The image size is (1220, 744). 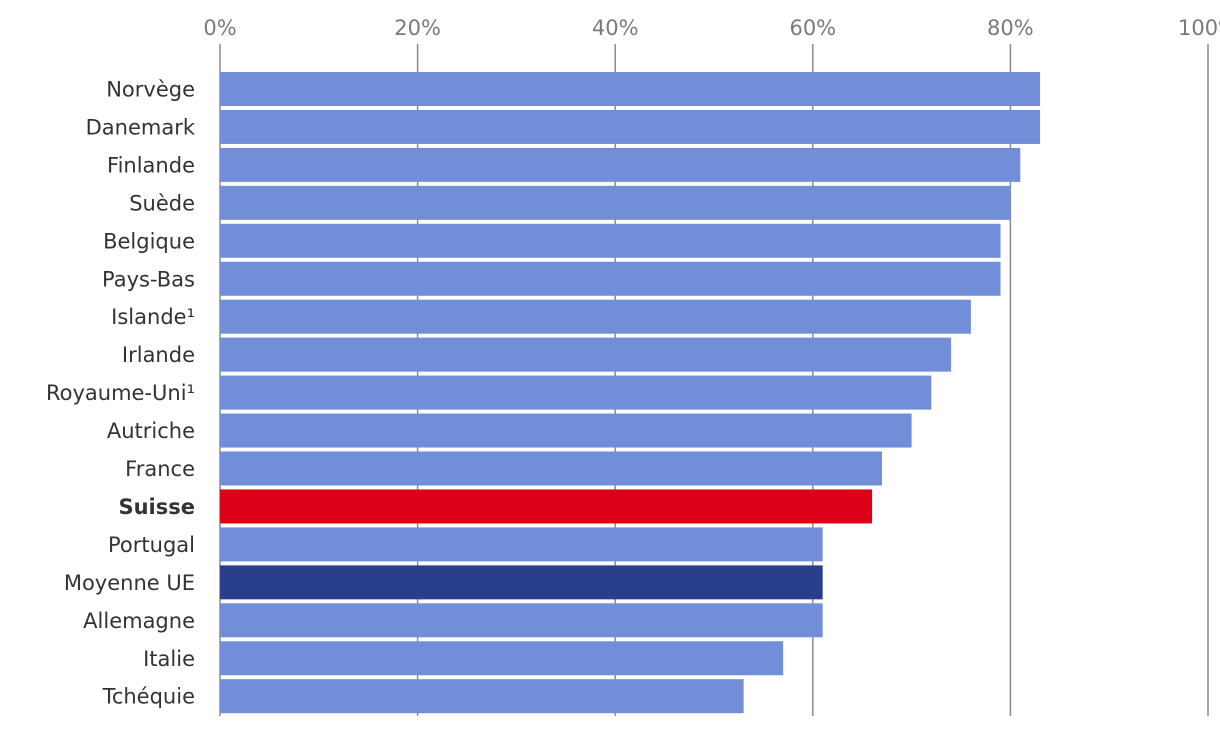 I want to click on bar-highlight, so click(x=546, y=506).